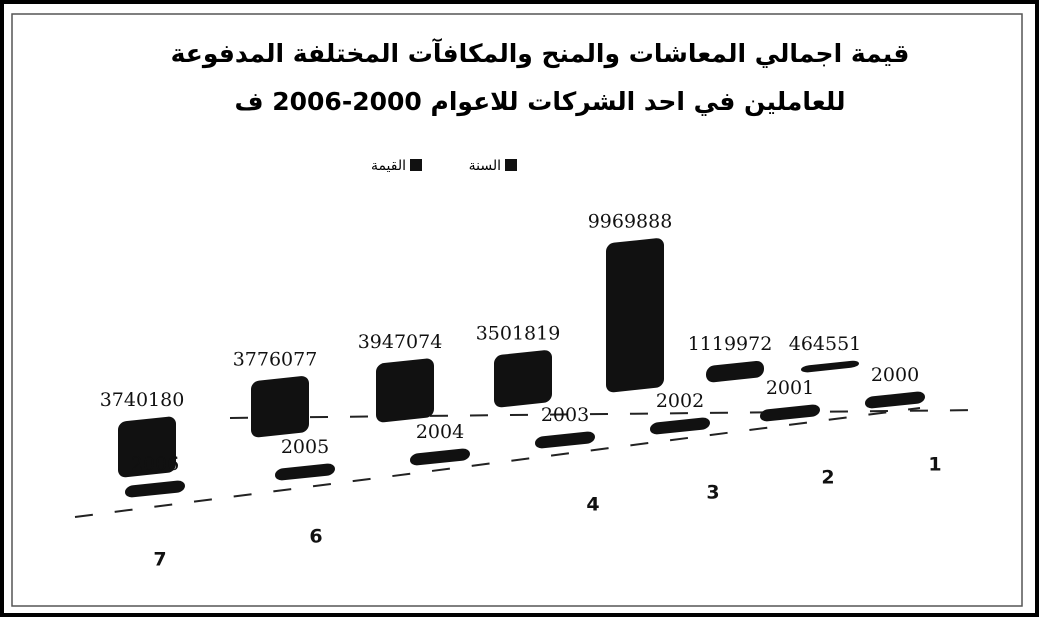 The height and width of the screenshot is (617, 1039). I want to click on data-label: 1119972, so click(730, 344).